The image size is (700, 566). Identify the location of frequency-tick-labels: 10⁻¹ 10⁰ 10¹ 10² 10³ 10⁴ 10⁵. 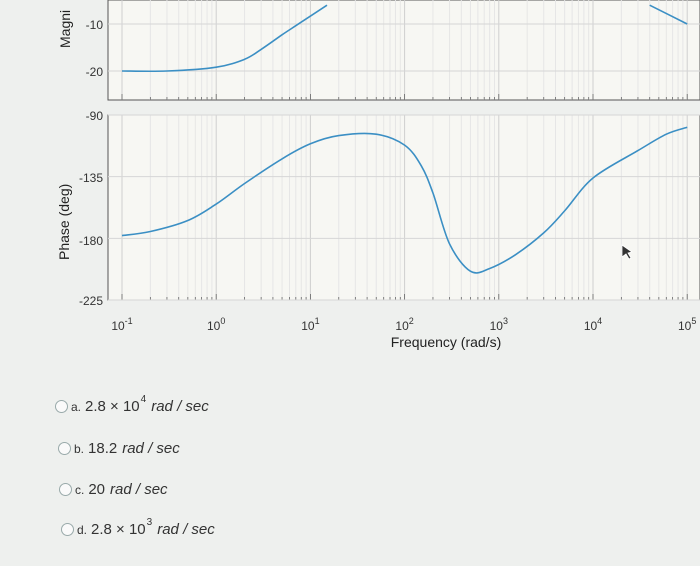
(403, 324).